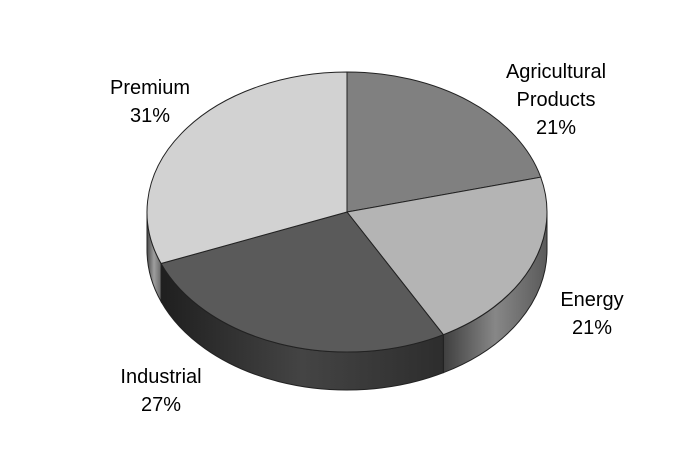 Image resolution: width=694 pixels, height=462 pixels. Describe the element at coordinates (592, 314) in the screenshot. I see `data-label: Energy 21%` at that location.